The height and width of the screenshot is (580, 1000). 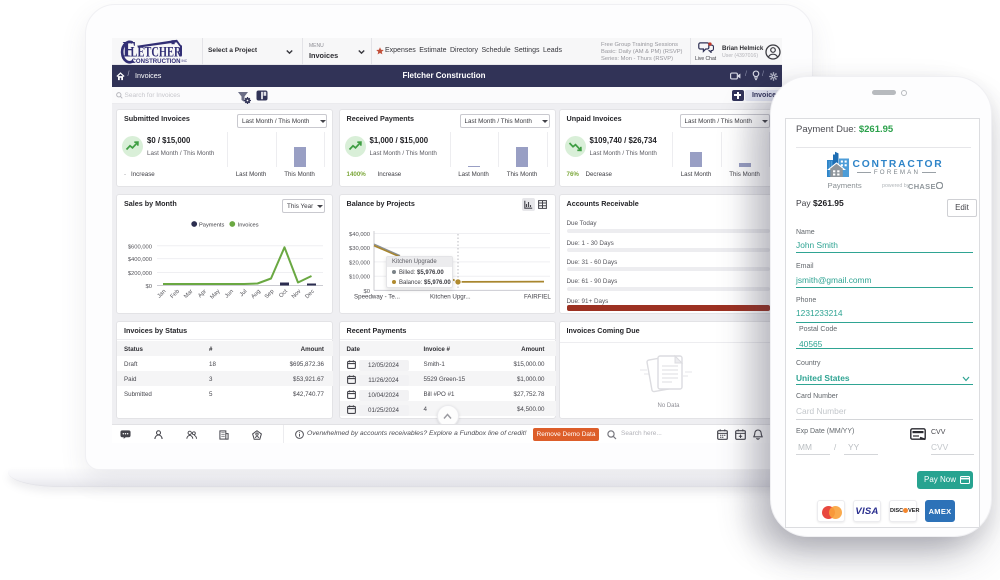 I want to click on svg-text: F, so click(x=129, y=50).